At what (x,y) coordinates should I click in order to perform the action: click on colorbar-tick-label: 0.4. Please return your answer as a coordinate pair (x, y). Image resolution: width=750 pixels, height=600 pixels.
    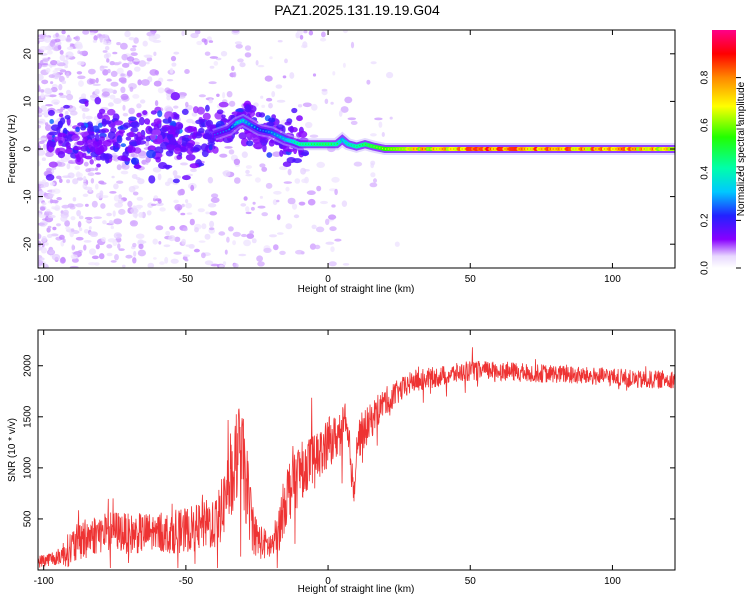
    Looking at the image, I should click on (705, 172).